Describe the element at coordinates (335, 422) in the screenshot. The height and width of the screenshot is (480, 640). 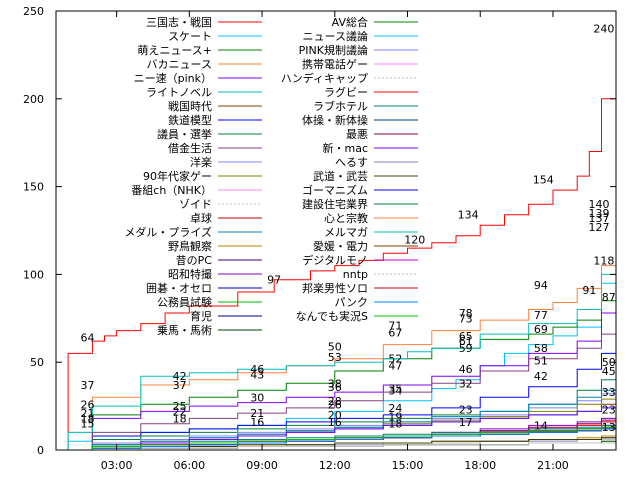
I see `data-label: 16` at that location.